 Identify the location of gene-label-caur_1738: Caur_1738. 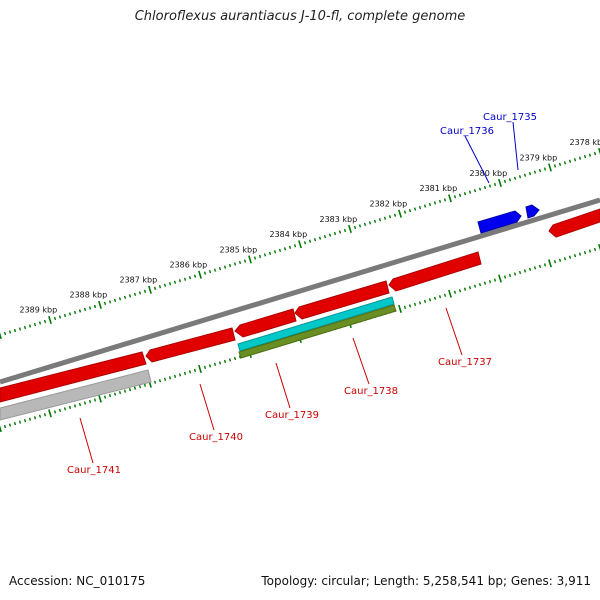
(371, 391).